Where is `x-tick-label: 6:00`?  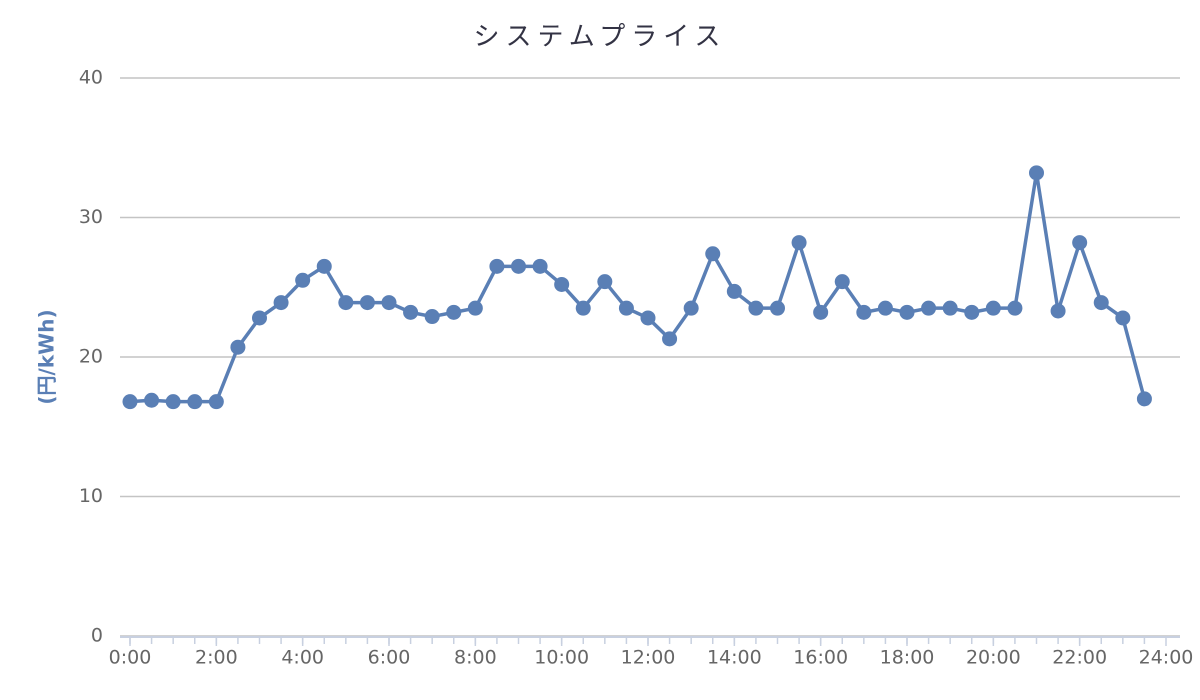 x-tick-label: 6:00 is located at coordinates (389, 658).